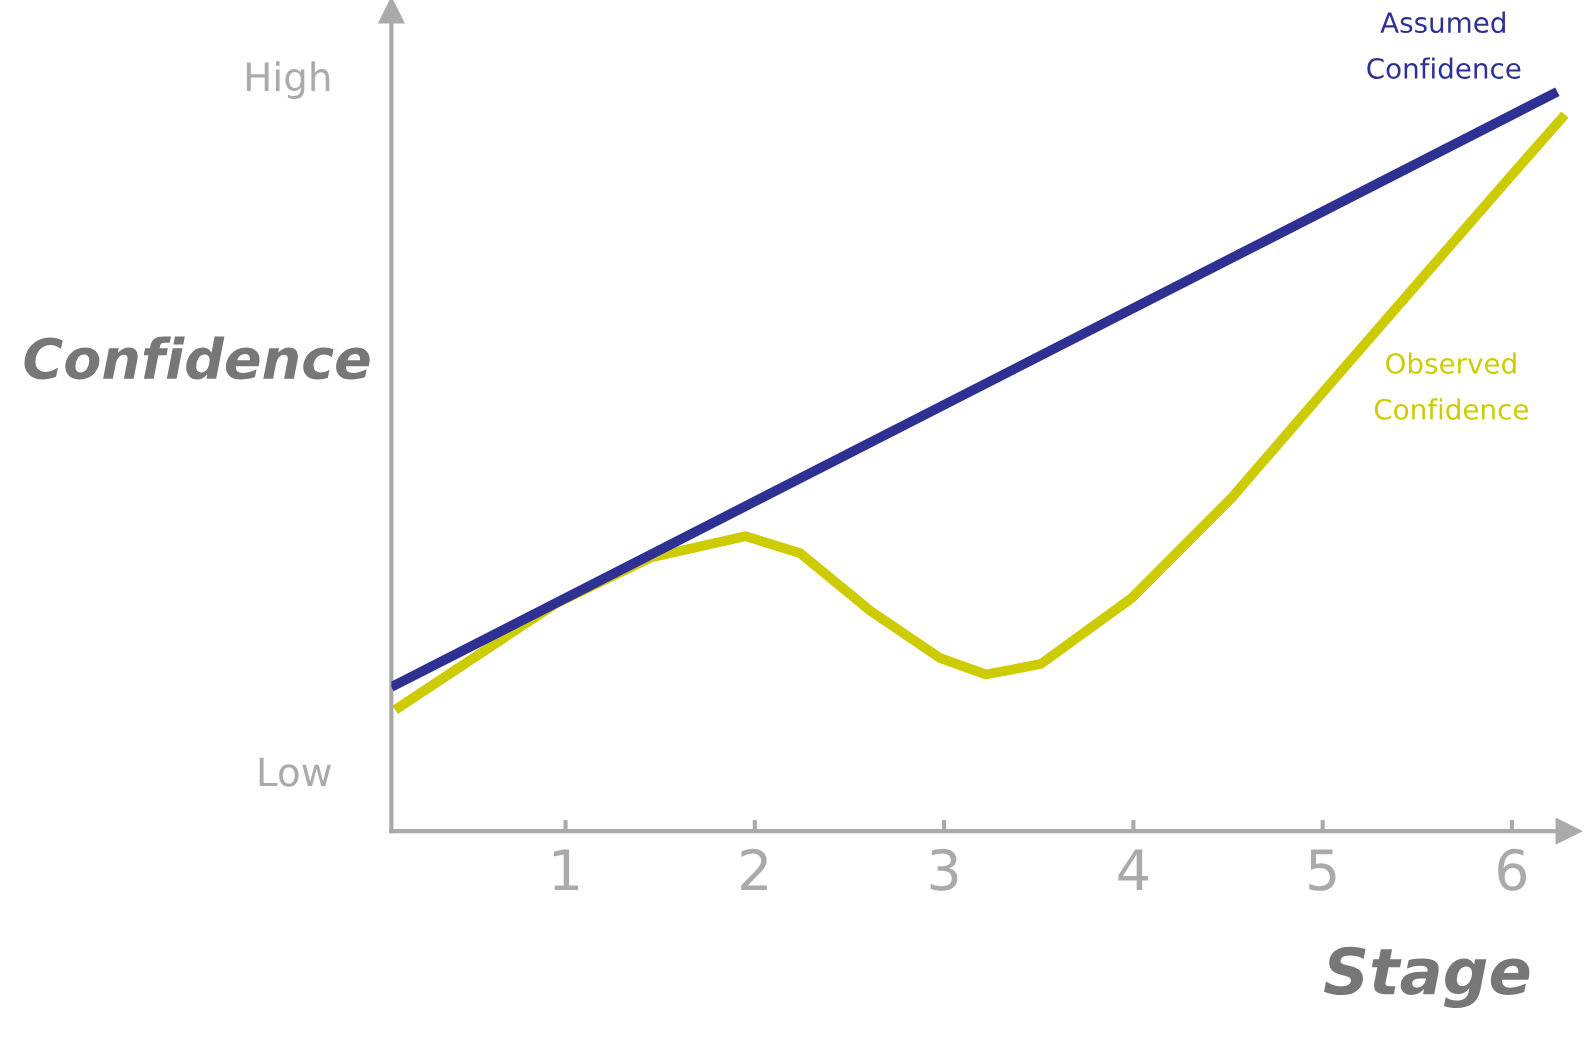 This screenshot has width=1591, height=1039. What do you see at coordinates (754, 869) in the screenshot?
I see `x-tick-label: 2` at bounding box center [754, 869].